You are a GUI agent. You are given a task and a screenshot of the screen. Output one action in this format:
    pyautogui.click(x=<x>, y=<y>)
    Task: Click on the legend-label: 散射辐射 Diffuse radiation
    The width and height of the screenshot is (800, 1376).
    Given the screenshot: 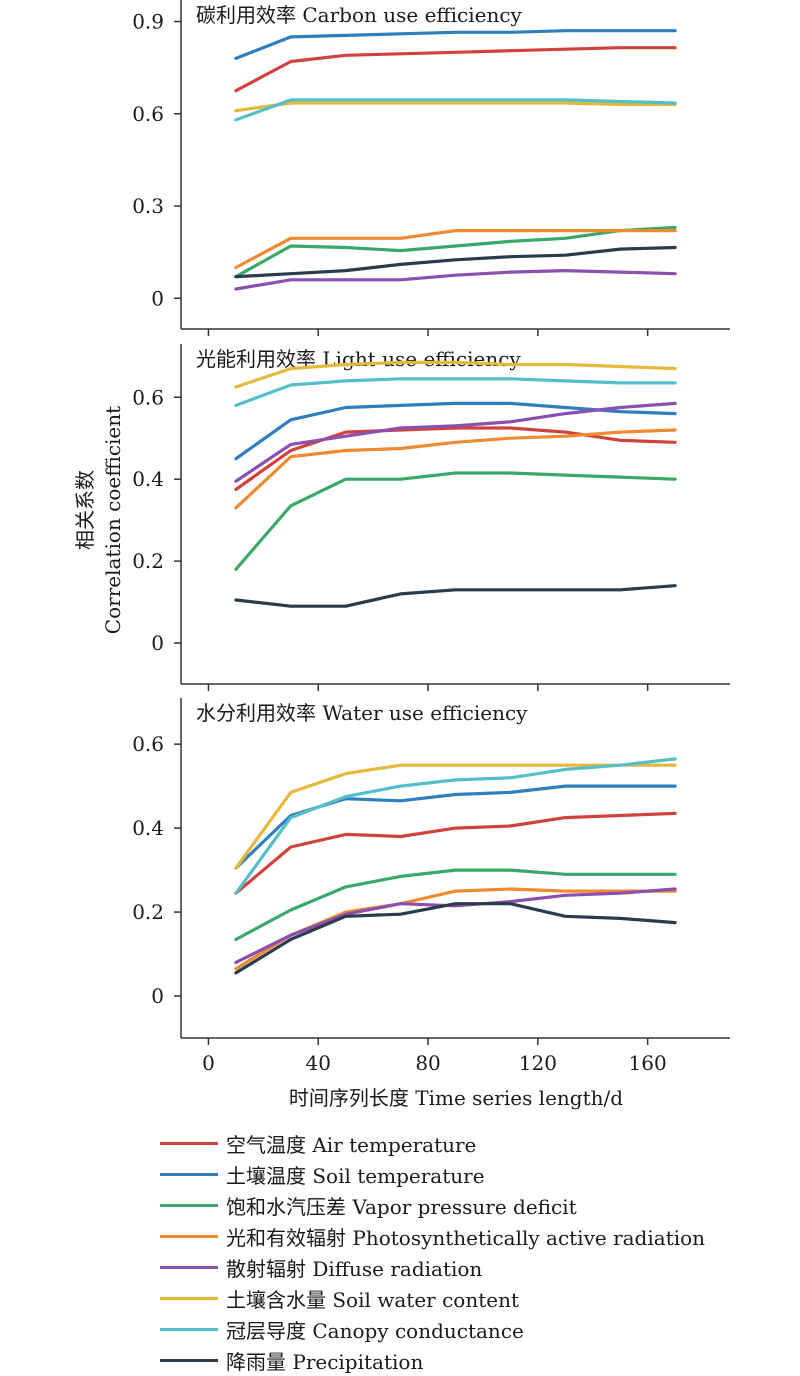 What is the action you would take?
    pyautogui.click(x=354, y=1269)
    